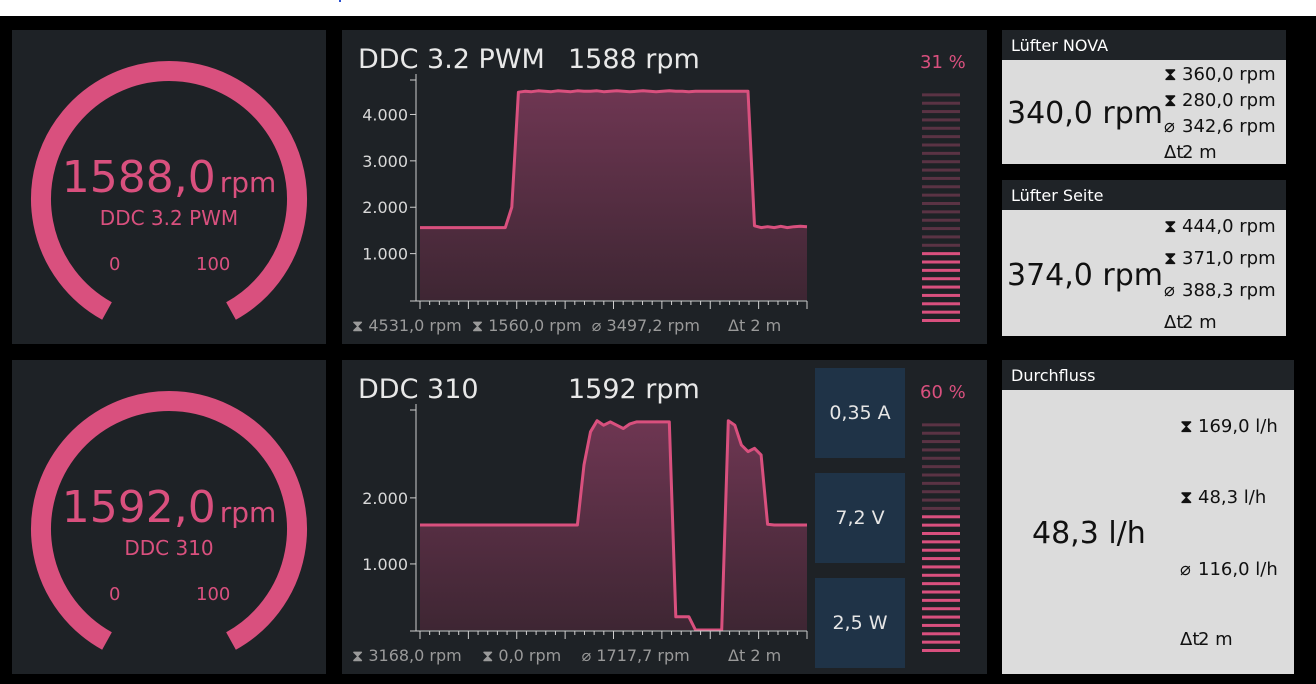  What do you see at coordinates (169, 548) in the screenshot?
I see `gauge-name: DDC 310` at bounding box center [169, 548].